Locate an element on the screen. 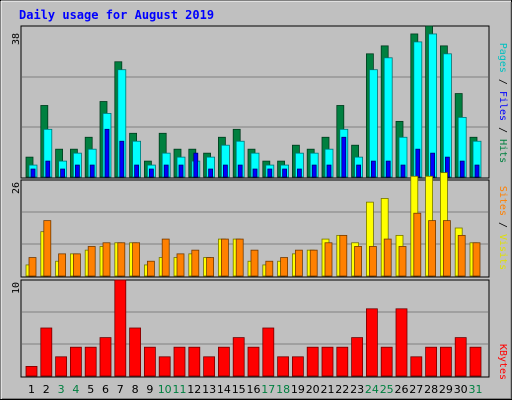 The height and width of the screenshot is (400, 512). day-label-17: 17 is located at coordinates (268, 389).